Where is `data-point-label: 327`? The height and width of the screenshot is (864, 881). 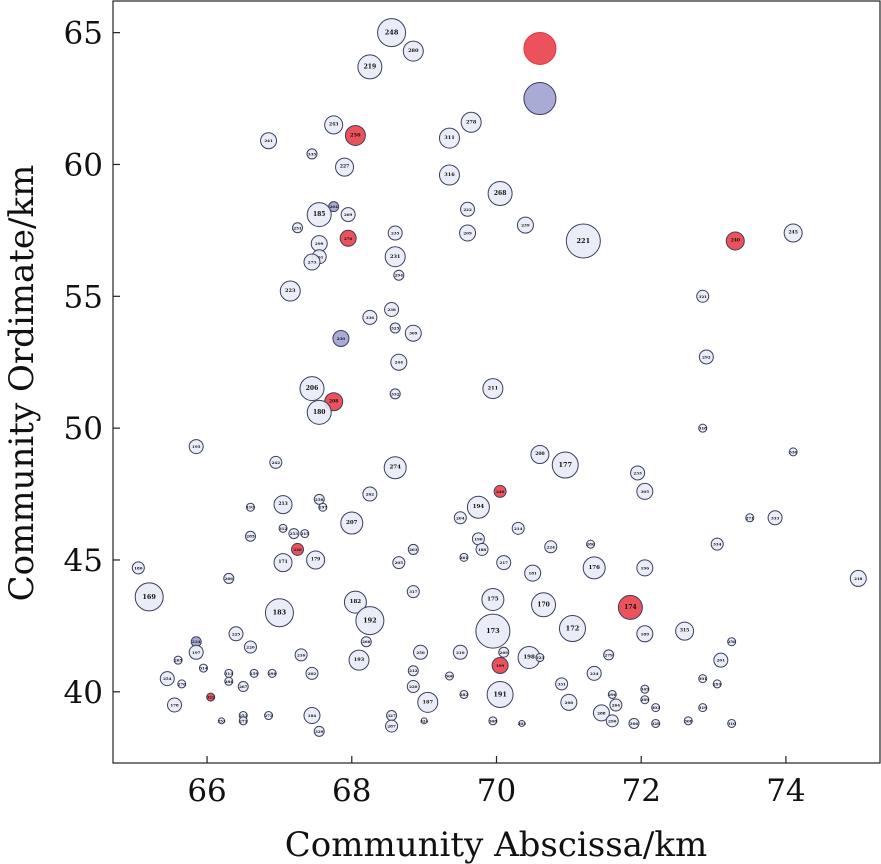
data-point-label: 327 is located at coordinates (391, 715).